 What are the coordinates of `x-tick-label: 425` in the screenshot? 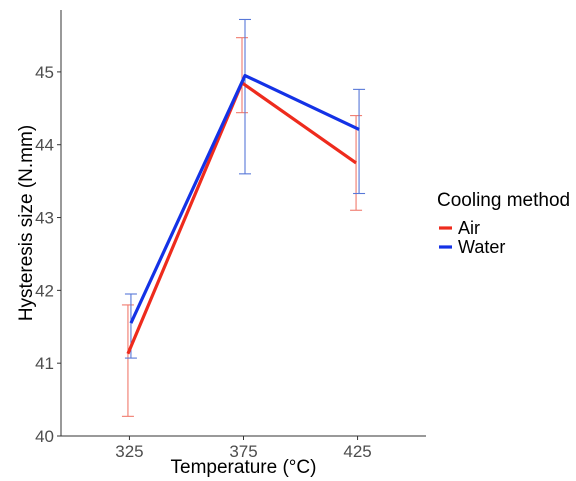 It's located at (357, 451).